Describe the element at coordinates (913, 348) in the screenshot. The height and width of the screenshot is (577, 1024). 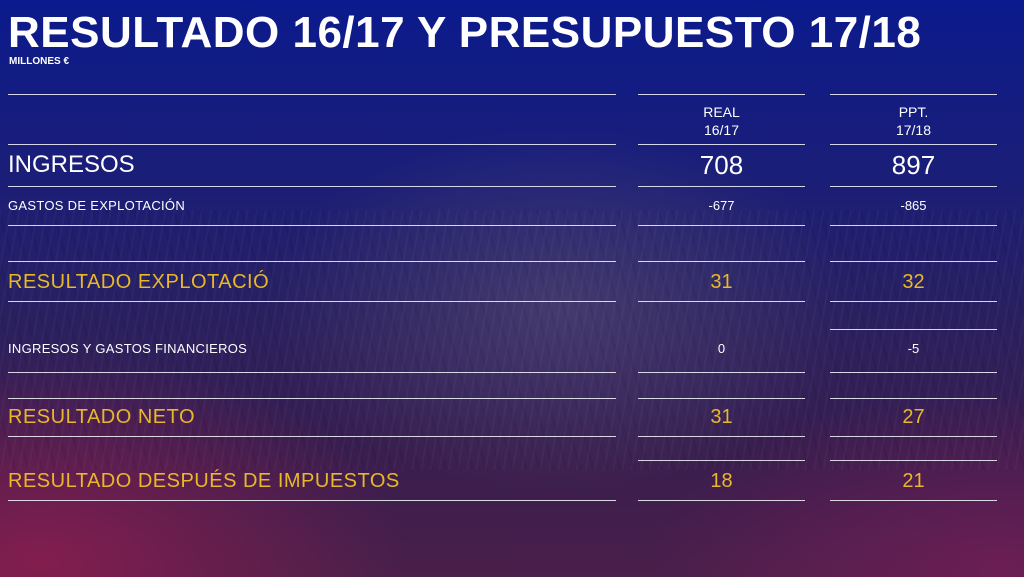
I see `row-value-ppt: -5` at that location.